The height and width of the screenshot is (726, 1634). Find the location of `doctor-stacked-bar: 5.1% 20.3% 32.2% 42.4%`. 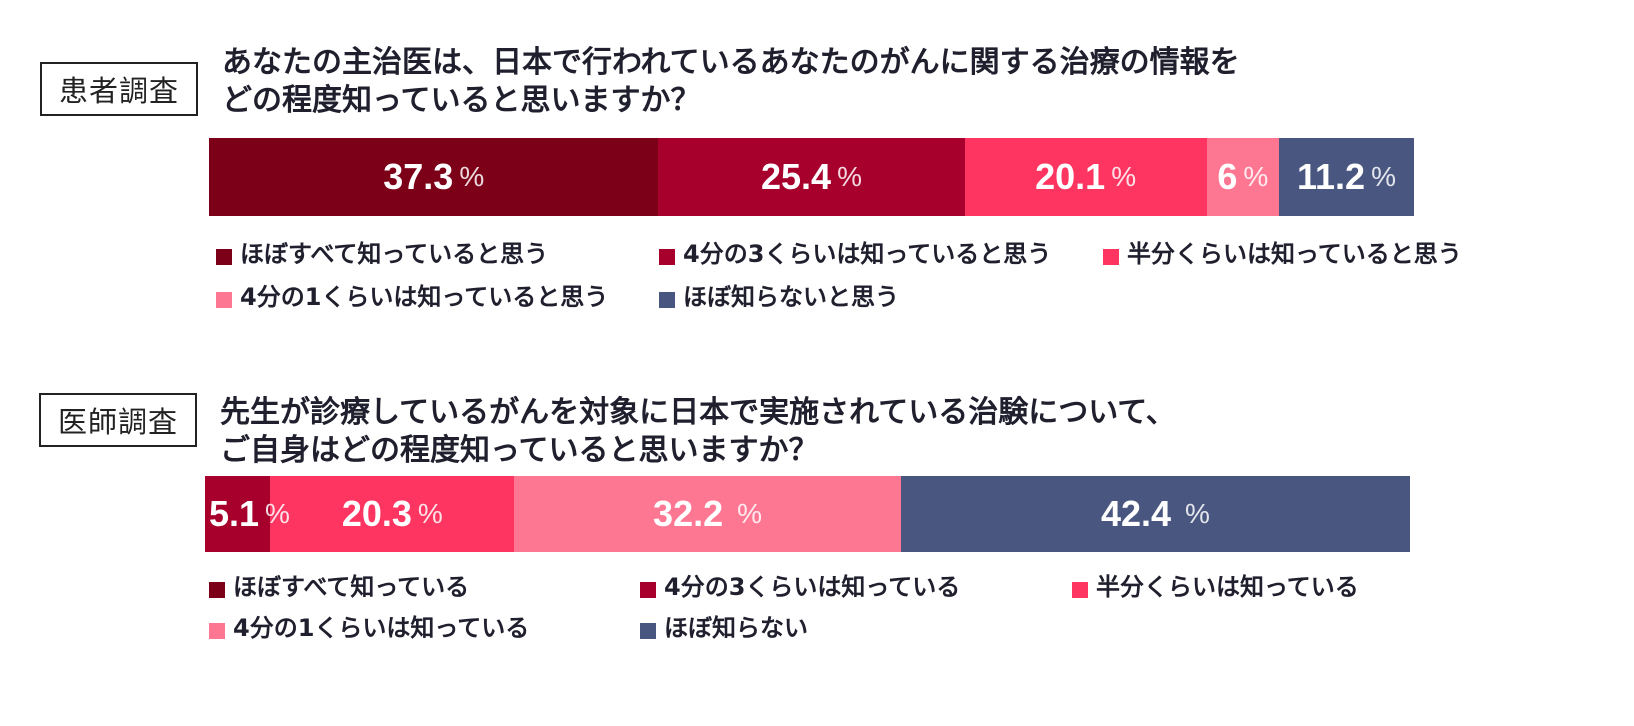

doctor-stacked-bar: 5.1% 20.3% 32.2% 42.4% is located at coordinates (808, 514).